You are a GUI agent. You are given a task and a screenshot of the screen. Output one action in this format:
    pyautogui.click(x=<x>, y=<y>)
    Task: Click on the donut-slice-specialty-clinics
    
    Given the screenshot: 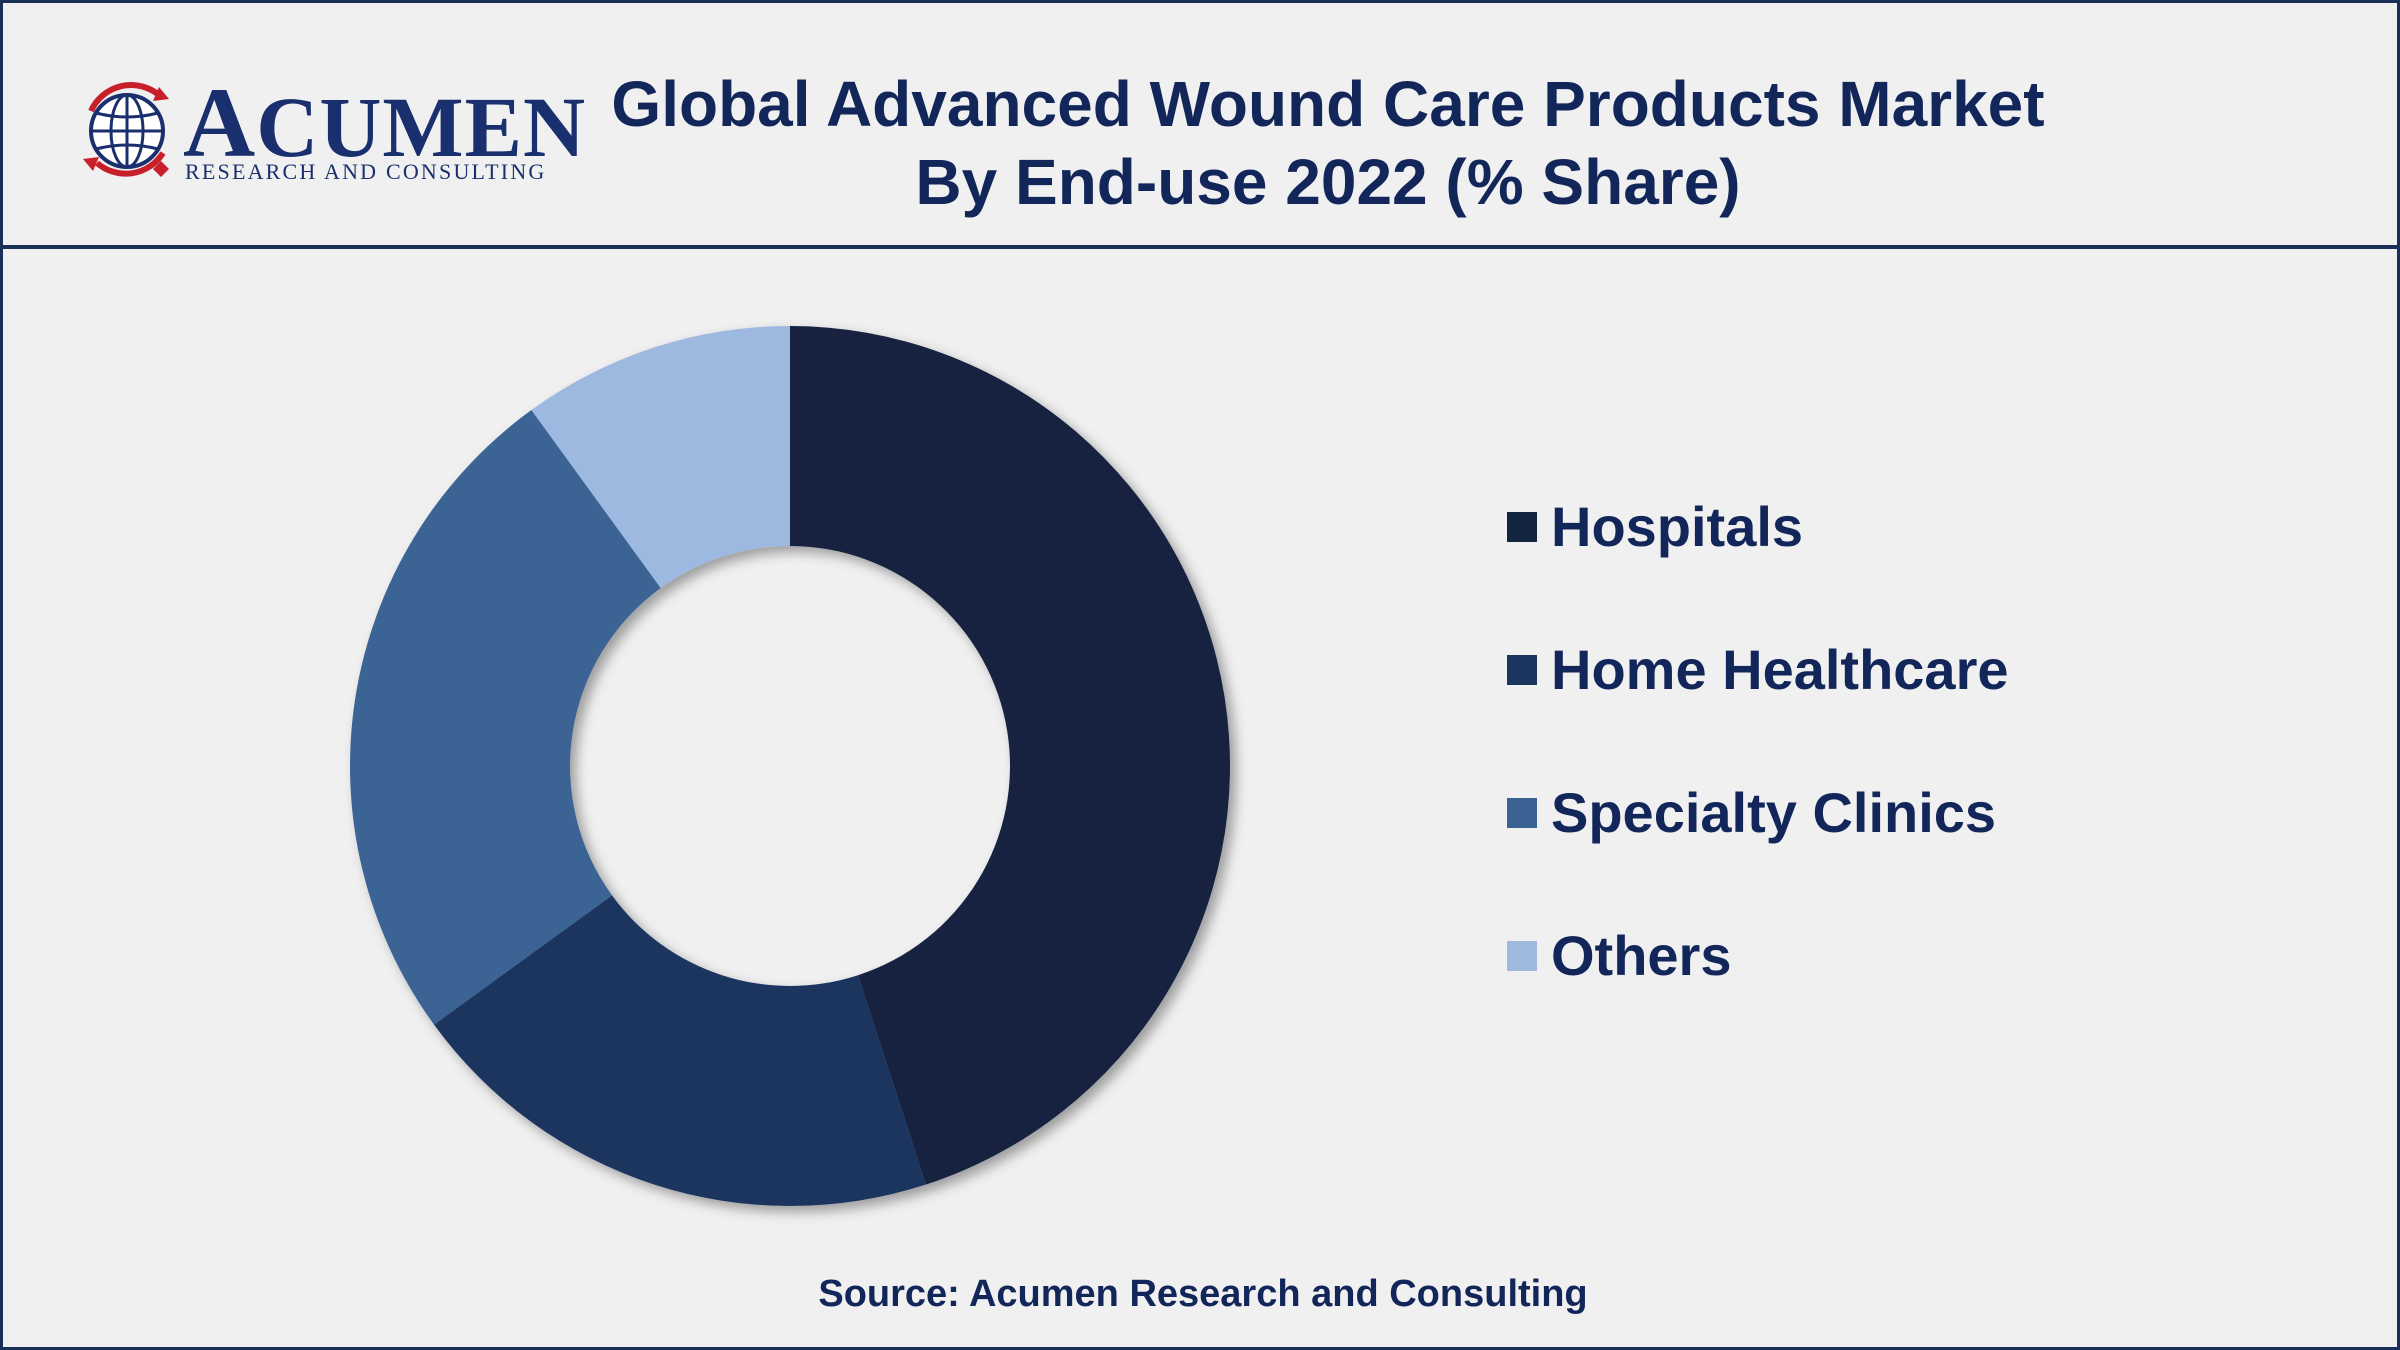 What is the action you would take?
    pyautogui.click(x=505, y=717)
    